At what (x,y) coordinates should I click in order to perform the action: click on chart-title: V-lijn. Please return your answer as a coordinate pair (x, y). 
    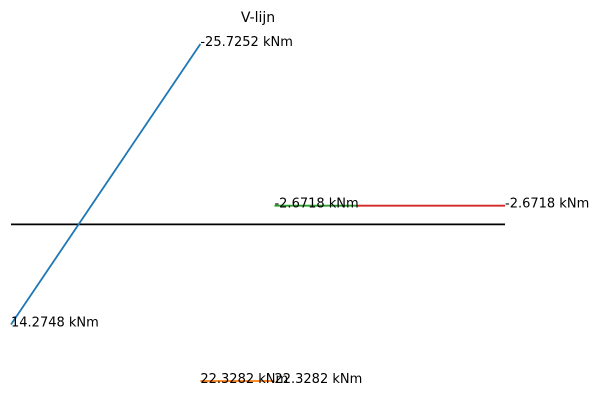
    Looking at the image, I should click on (258, 18).